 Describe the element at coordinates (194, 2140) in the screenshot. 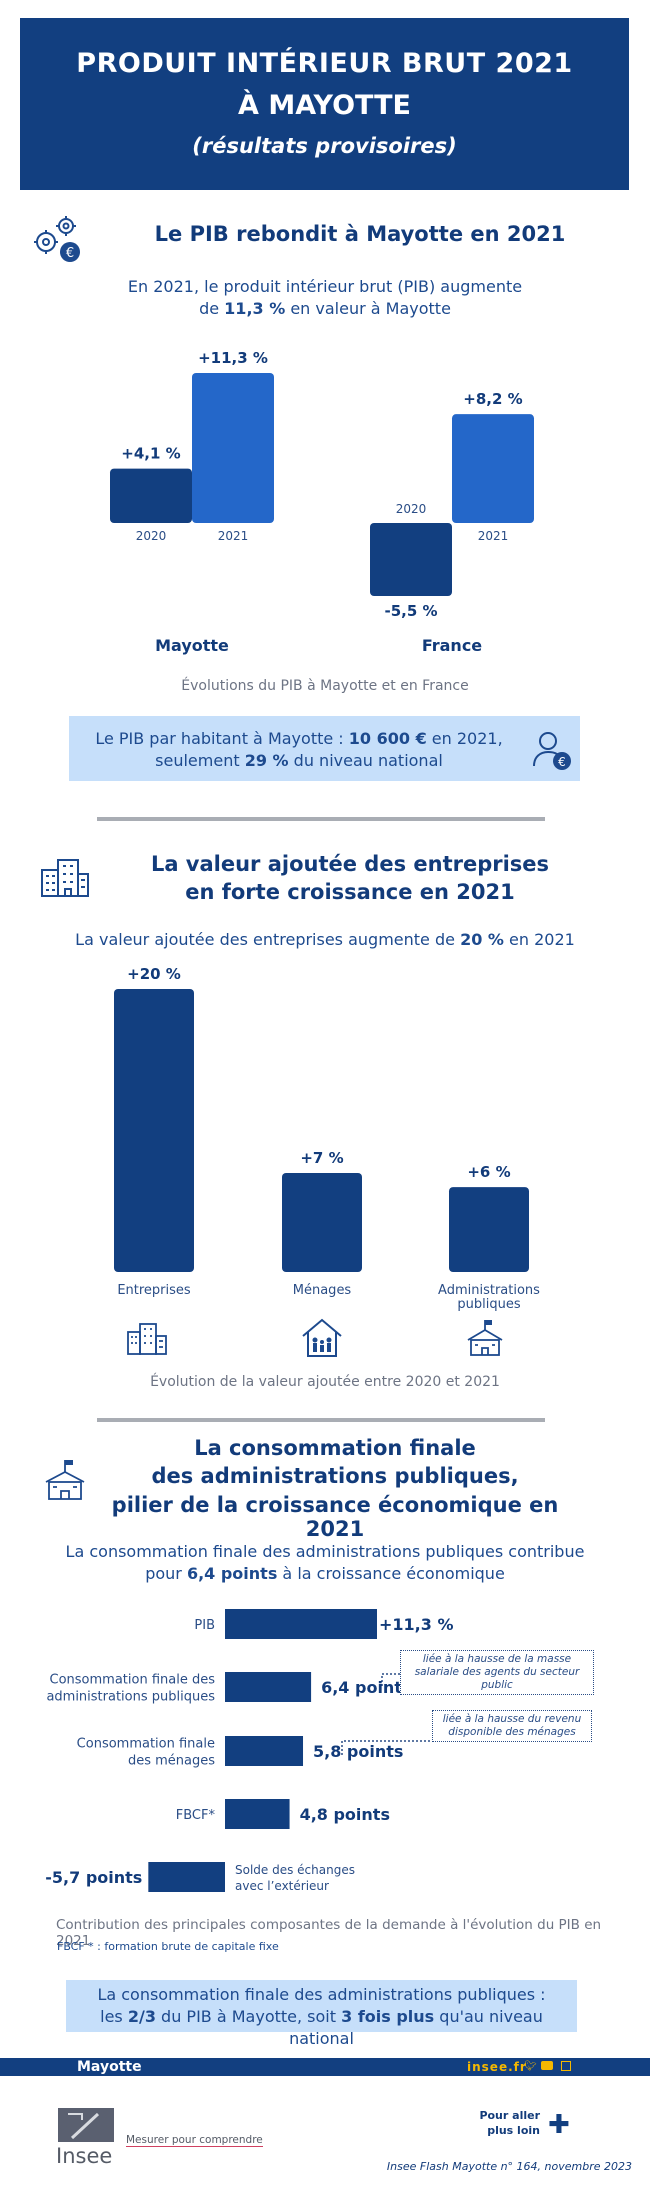

I see `insee-tagline: Mesurer pour comprendre` at that location.